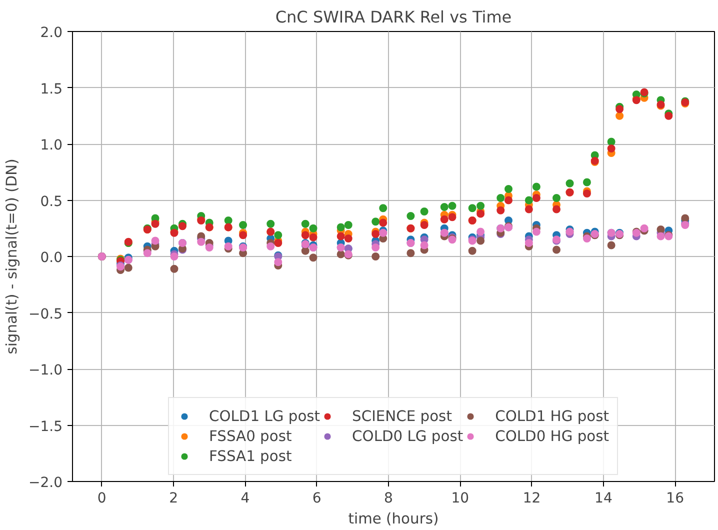 This screenshot has width=718, height=530. What do you see at coordinates (552, 416) in the screenshot?
I see `legend-label: COLD1 HG post` at bounding box center [552, 416].